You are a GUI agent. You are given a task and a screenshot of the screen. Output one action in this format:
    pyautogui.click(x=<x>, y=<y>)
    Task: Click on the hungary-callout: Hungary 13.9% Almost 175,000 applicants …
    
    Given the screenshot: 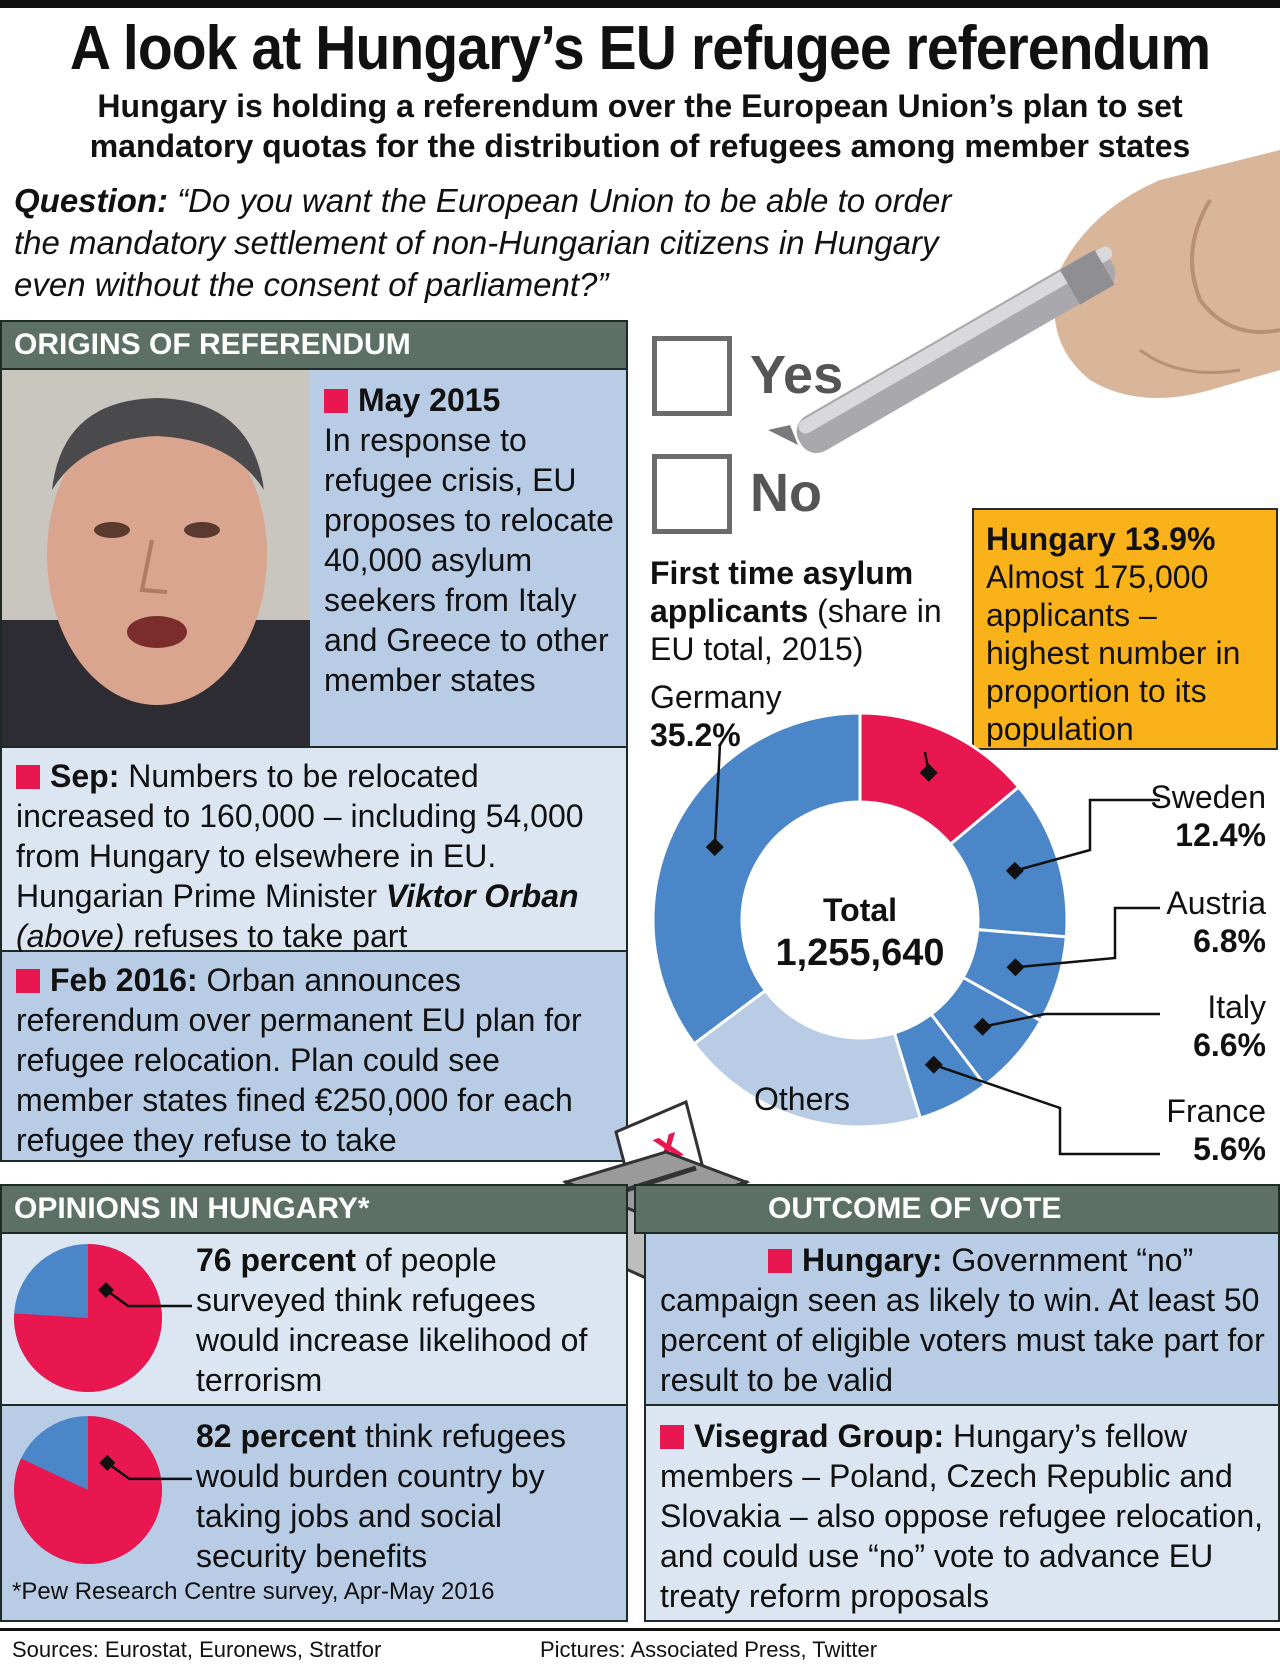 What is the action you would take?
    pyautogui.click(x=1125, y=629)
    